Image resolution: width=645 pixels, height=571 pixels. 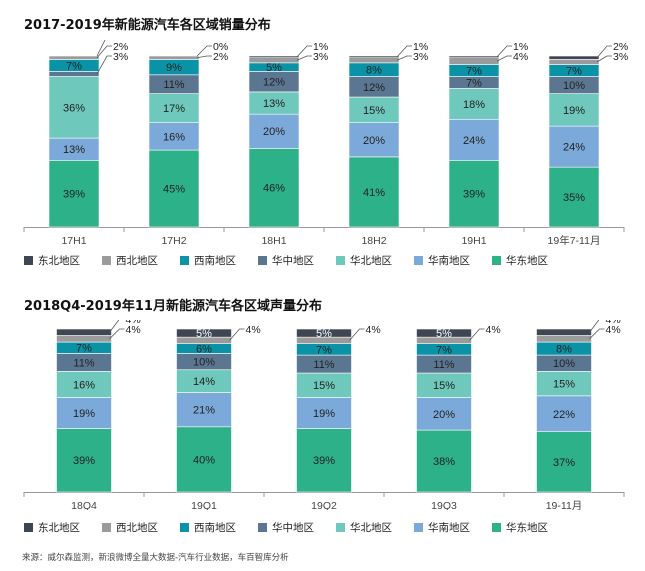 What do you see at coordinates (74, 107) in the screenshot?
I see `bar-segment: 17H1 华北地区 36%` at bounding box center [74, 107].